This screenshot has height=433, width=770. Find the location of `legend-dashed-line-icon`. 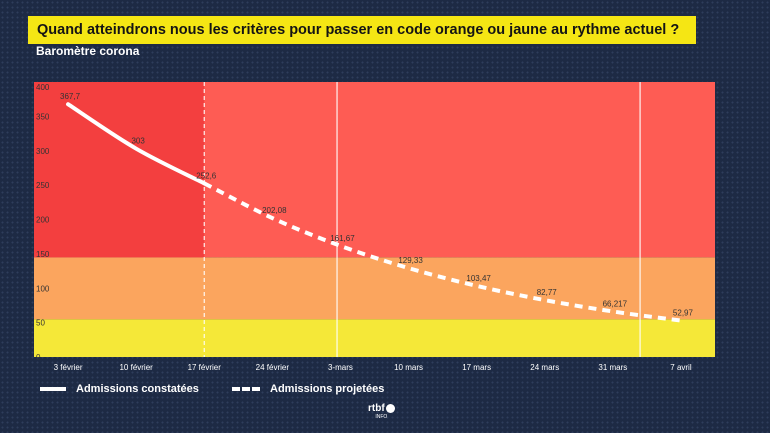

legend-dashed-line-icon is located at coordinates (246, 389).